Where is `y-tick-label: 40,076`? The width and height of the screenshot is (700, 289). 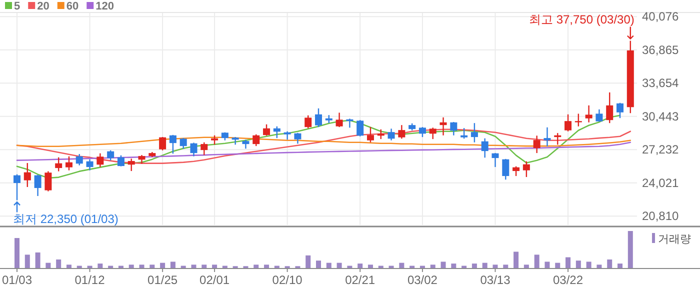 y-tick-label: 40,076 is located at coordinates (661, 17).